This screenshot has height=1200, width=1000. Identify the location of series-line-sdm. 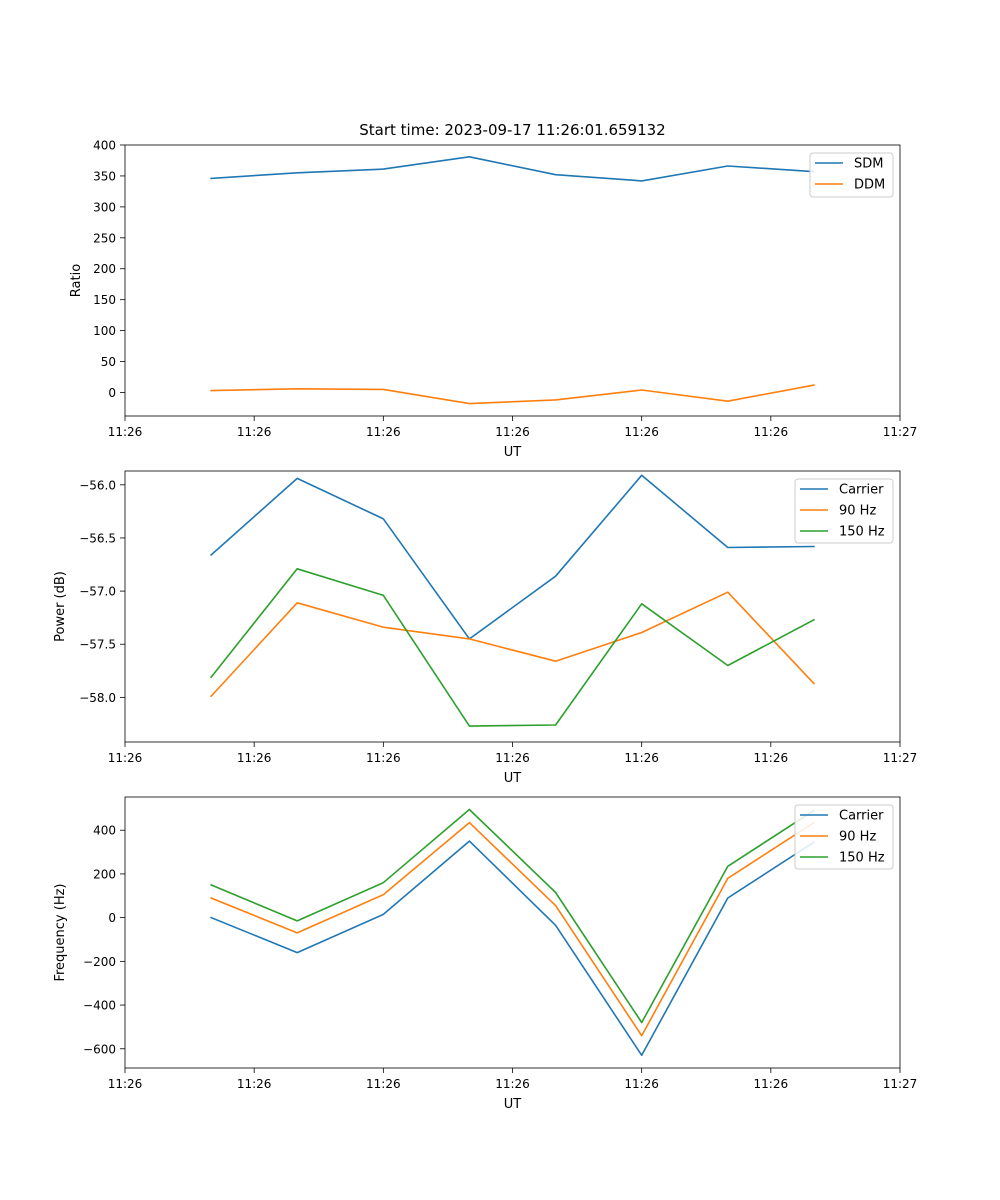
(512, 169).